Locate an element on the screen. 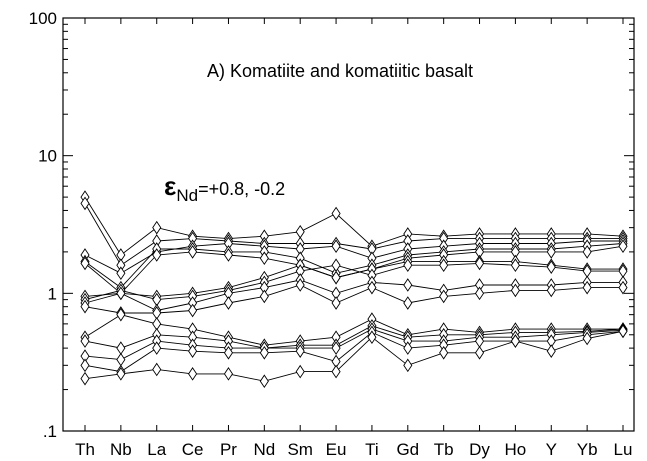 The height and width of the screenshot is (461, 647). x-tick-label: Nd is located at coordinates (264, 449).